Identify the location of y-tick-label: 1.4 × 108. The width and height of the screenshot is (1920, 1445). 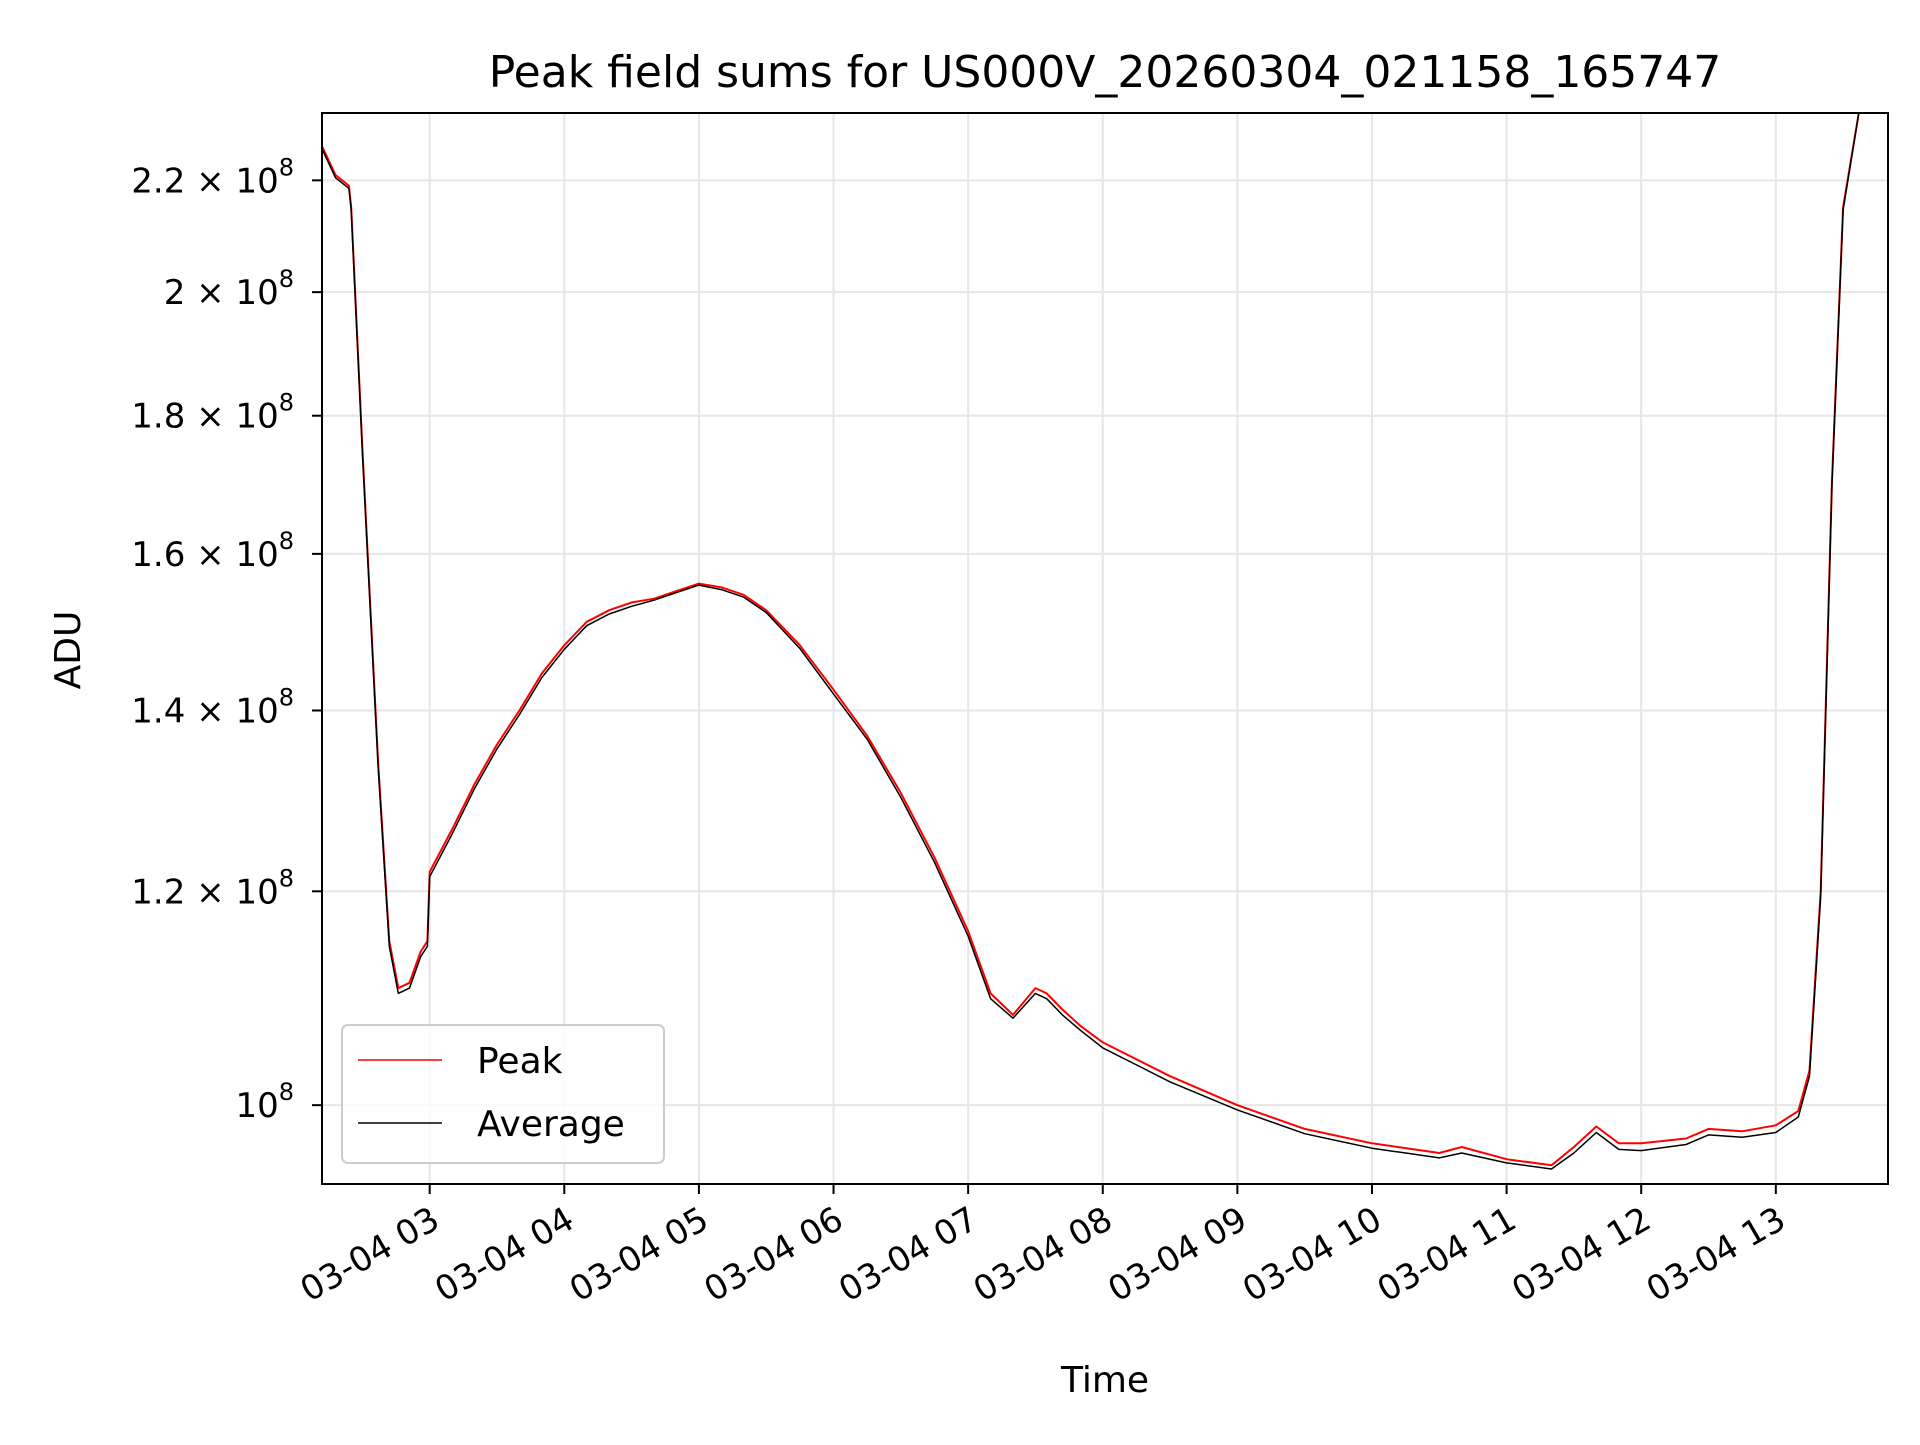
(212, 707).